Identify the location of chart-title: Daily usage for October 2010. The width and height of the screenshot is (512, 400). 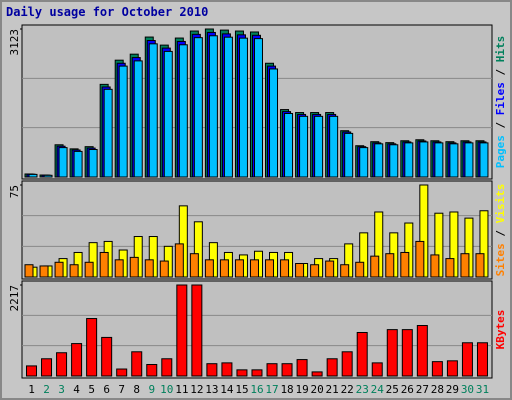
(107, 12).